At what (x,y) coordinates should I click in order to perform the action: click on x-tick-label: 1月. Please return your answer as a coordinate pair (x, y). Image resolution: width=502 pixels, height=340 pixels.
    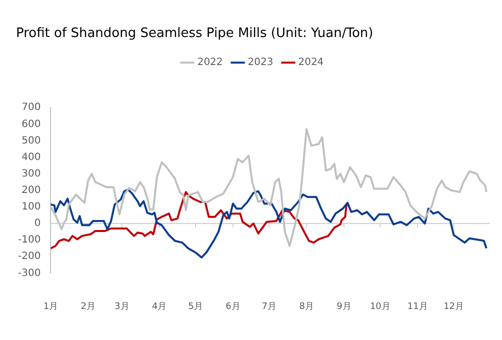
    Looking at the image, I should click on (50, 307).